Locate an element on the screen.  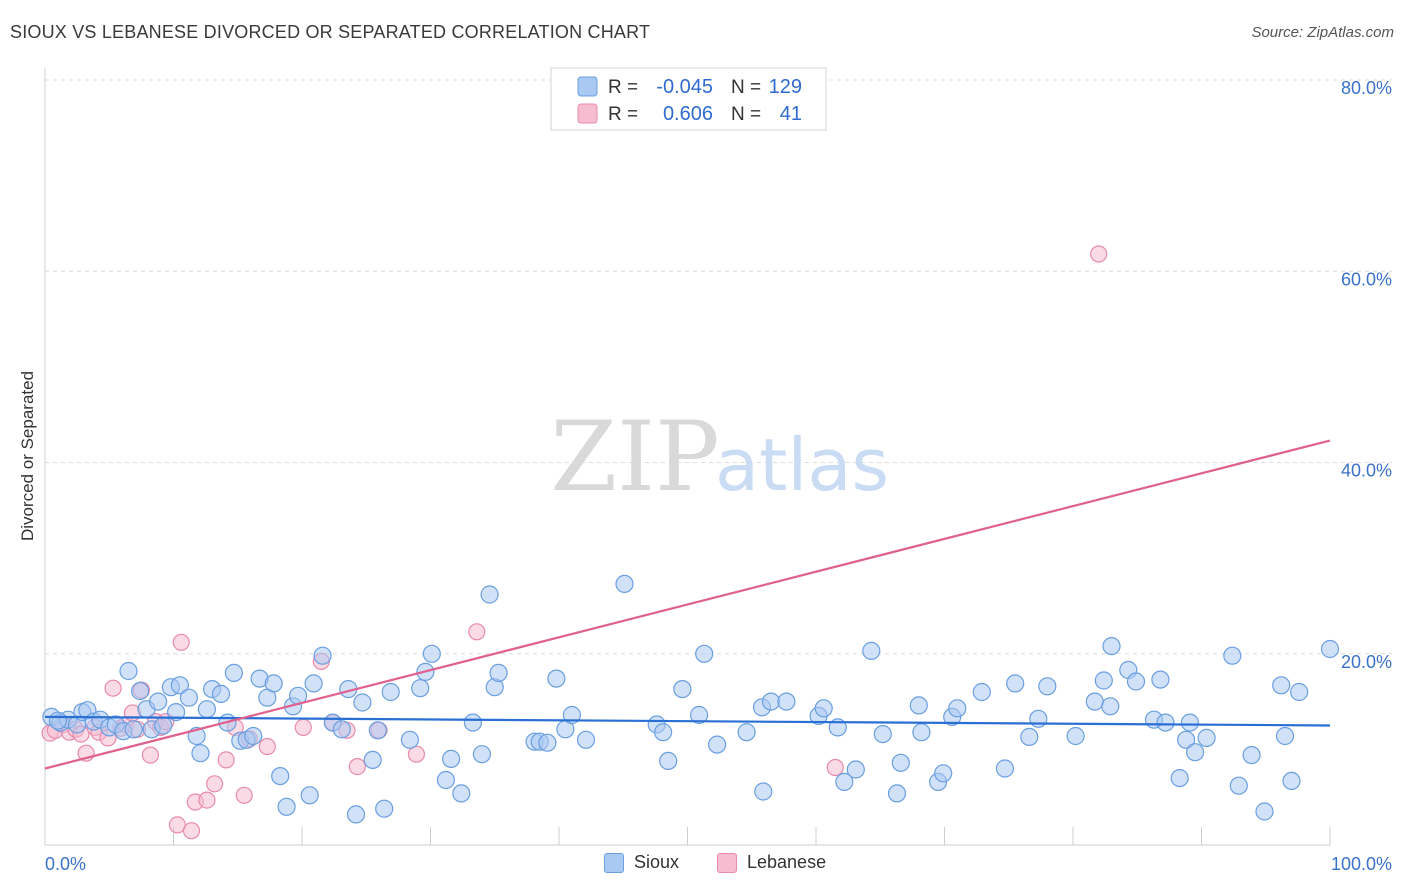
lebanese-swatch-icon is located at coordinates (727, 862).